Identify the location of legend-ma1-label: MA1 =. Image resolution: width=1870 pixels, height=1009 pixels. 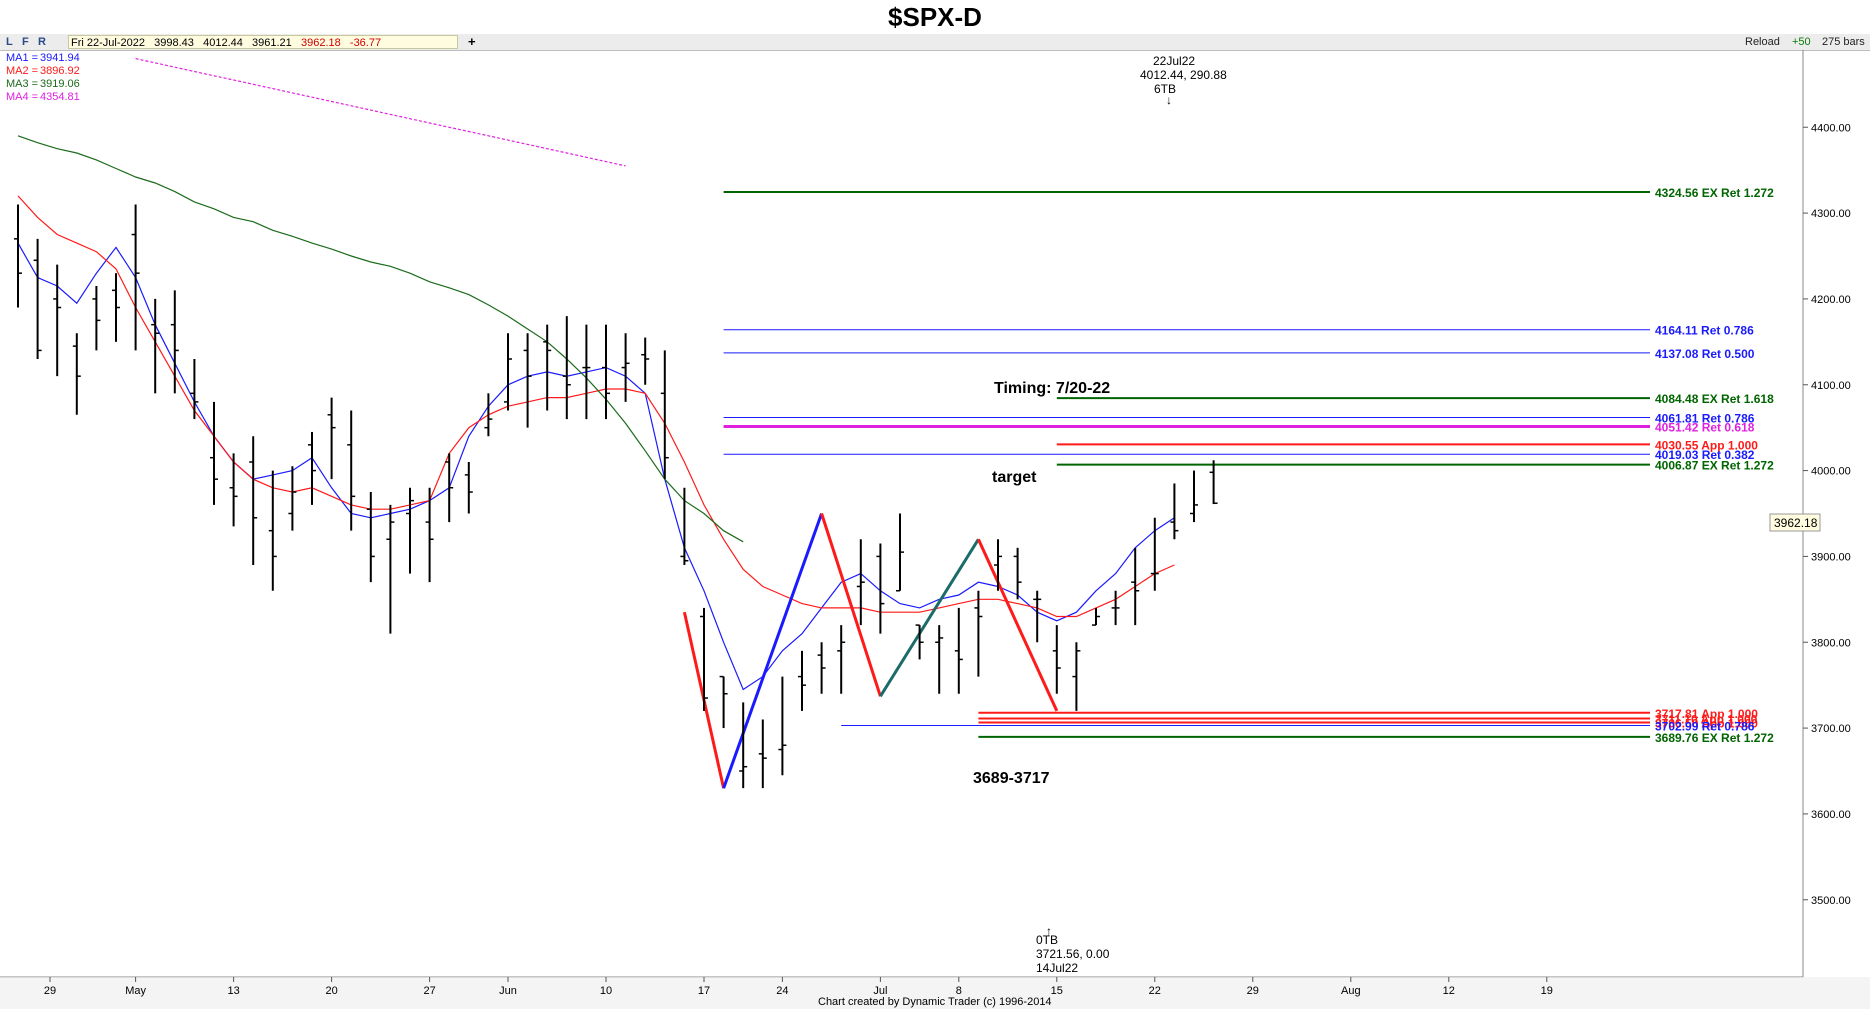
(22, 58).